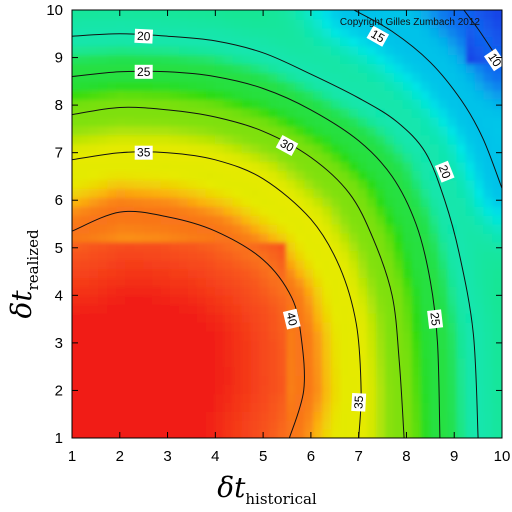 The width and height of the screenshot is (512, 512). I want to click on x-axis-title-subscript: historical, so click(281, 499).